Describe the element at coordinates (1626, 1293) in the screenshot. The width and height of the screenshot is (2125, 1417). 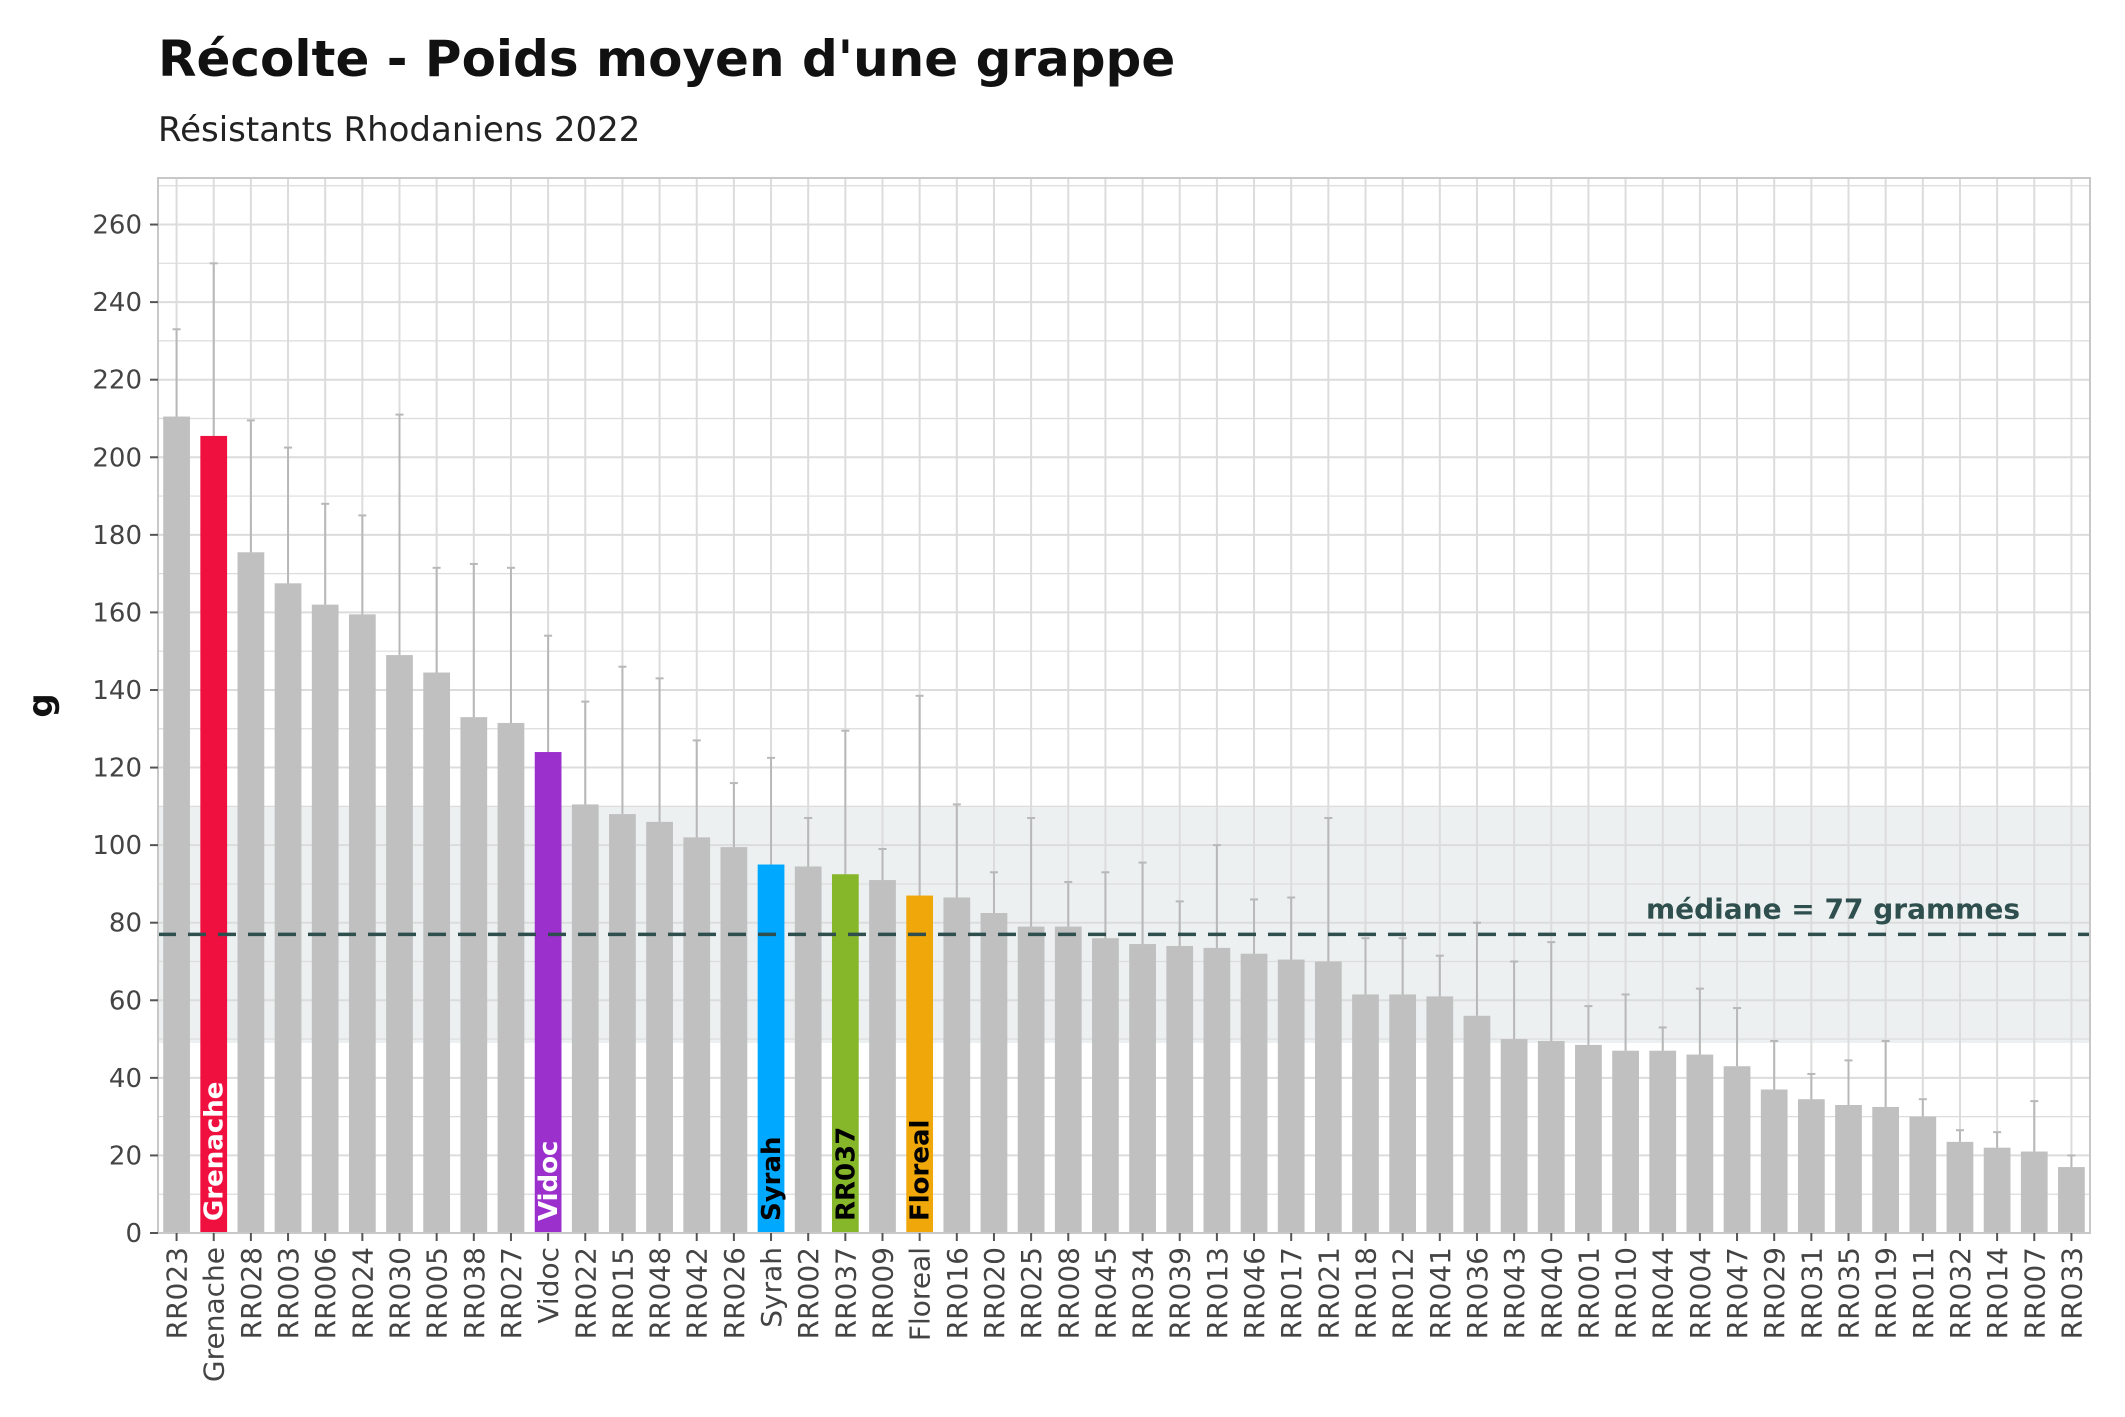
I see `x-tick-label: RR010` at that location.